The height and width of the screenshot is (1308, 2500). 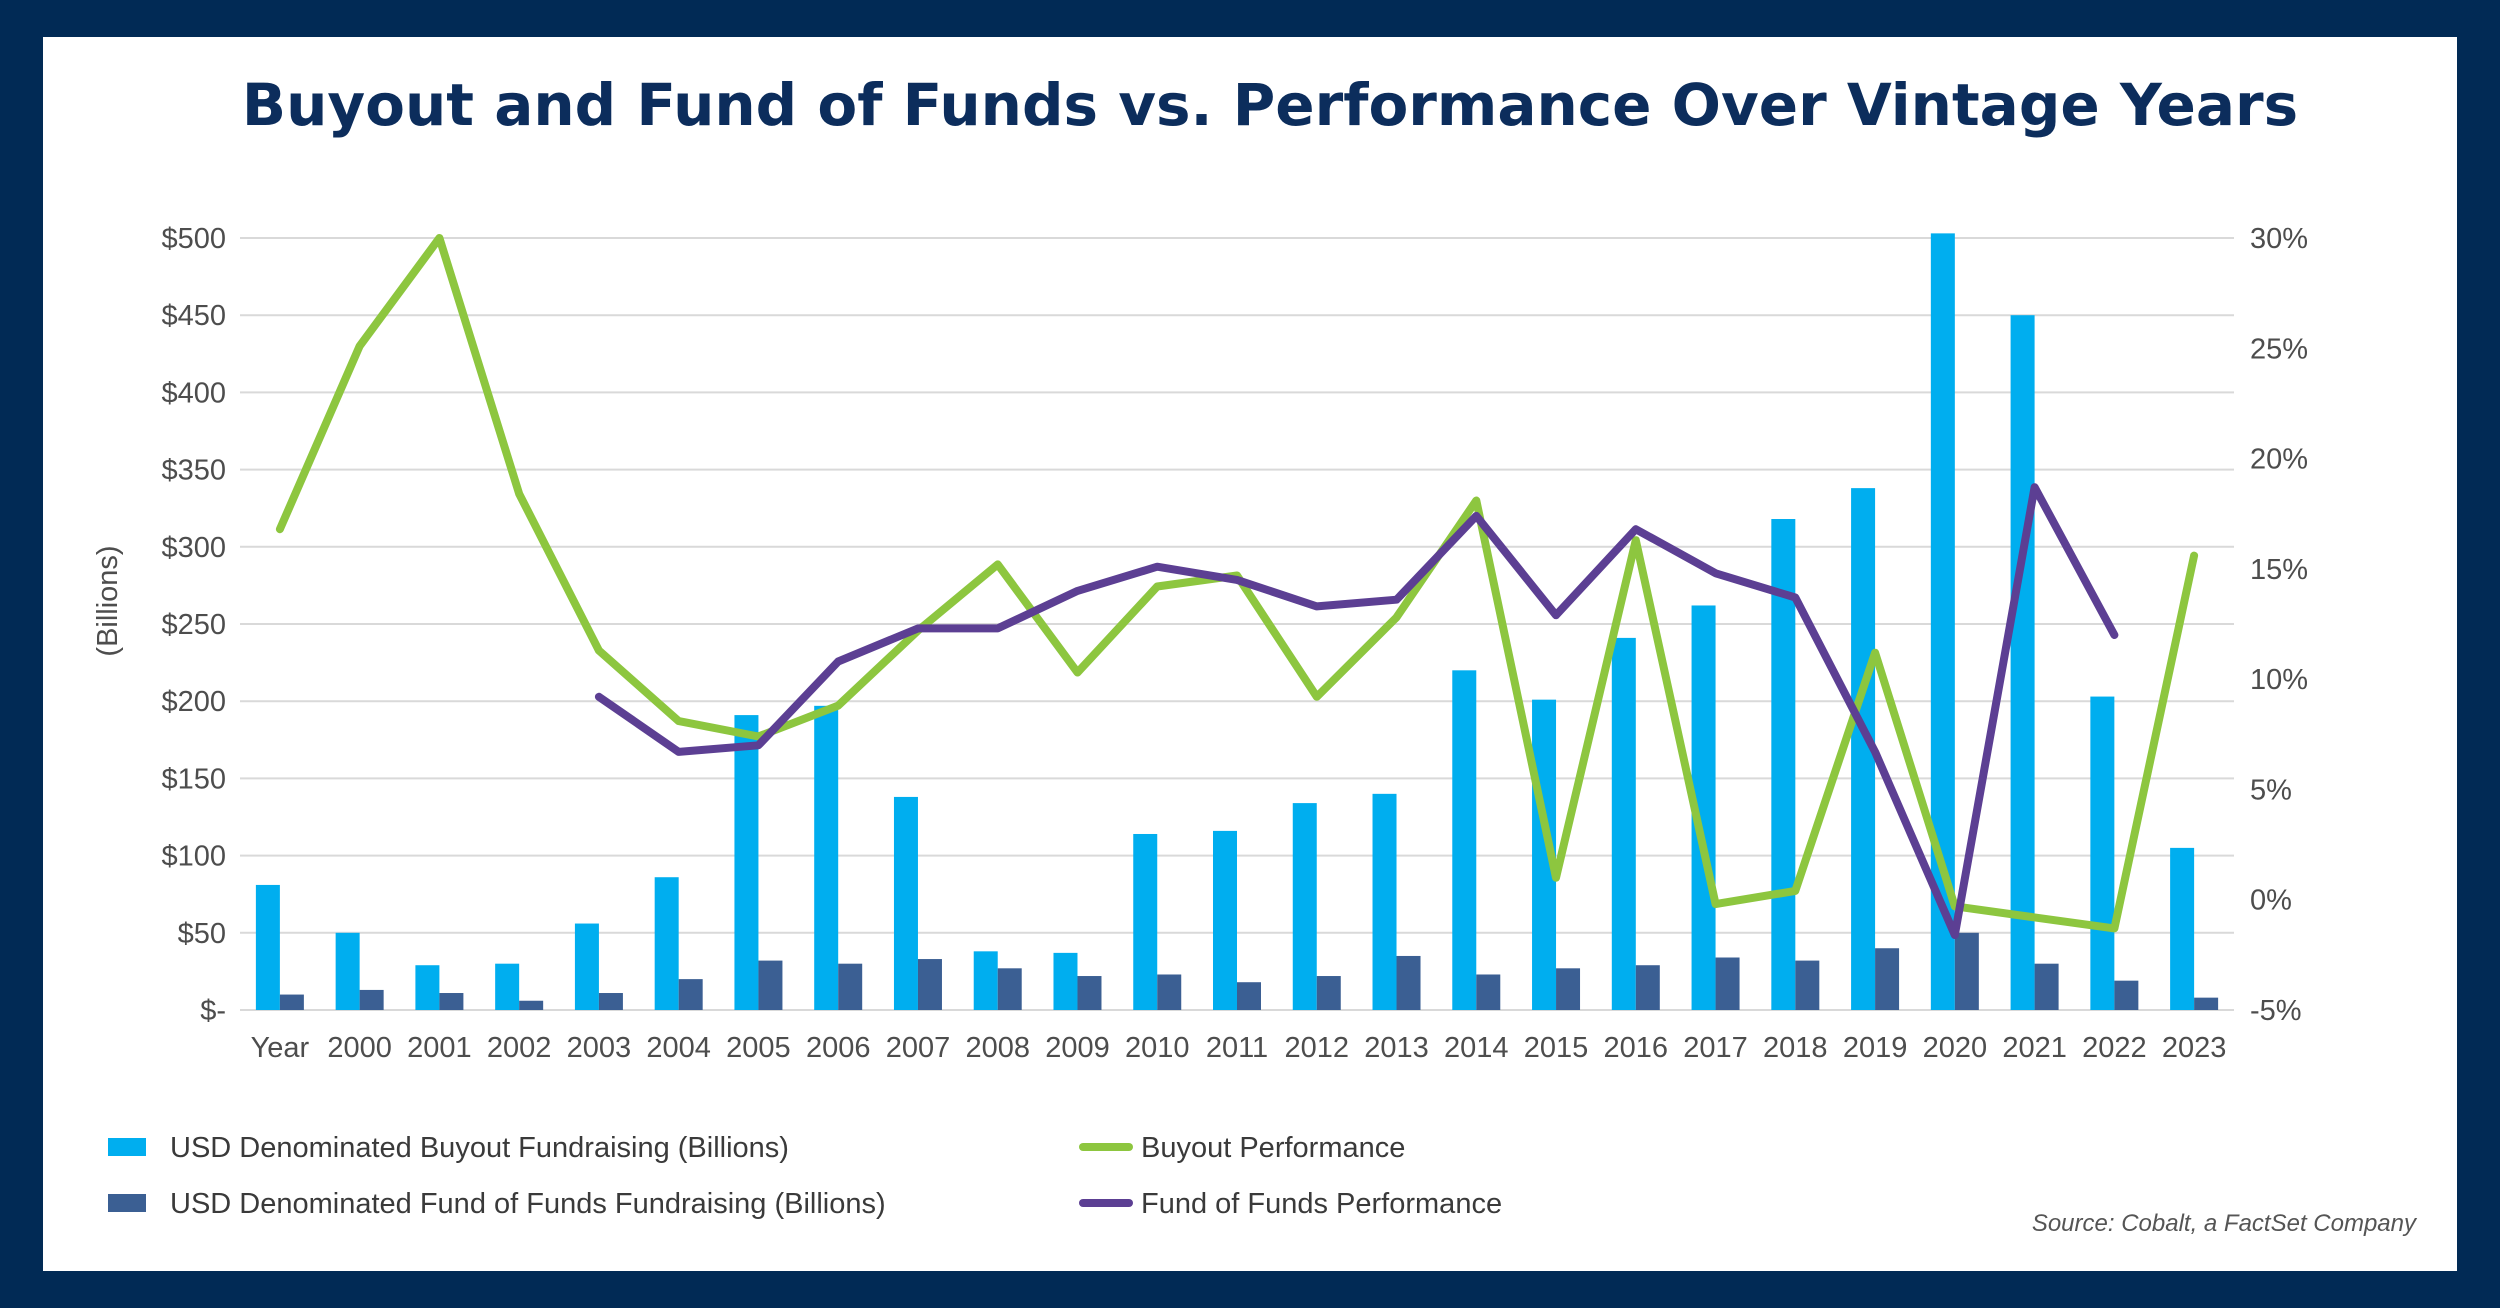 What do you see at coordinates (599, 1048) in the screenshot?
I see `x-tick-label: 2003` at bounding box center [599, 1048].